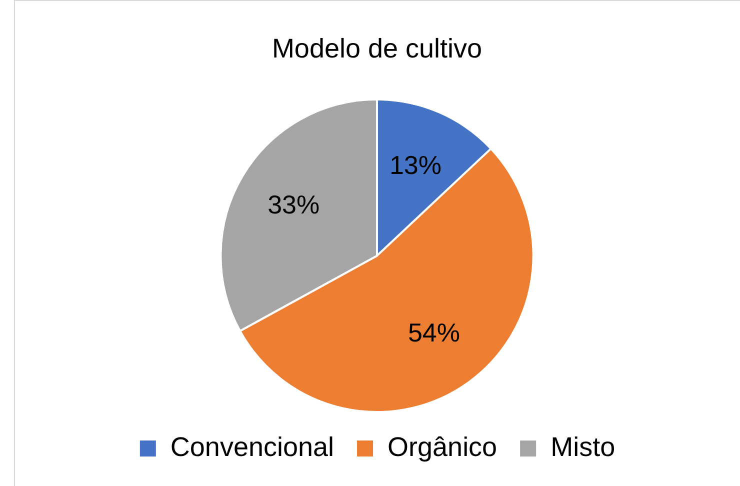 The height and width of the screenshot is (486, 740). What do you see at coordinates (252, 447) in the screenshot?
I see `legend-label: Convencional` at bounding box center [252, 447].